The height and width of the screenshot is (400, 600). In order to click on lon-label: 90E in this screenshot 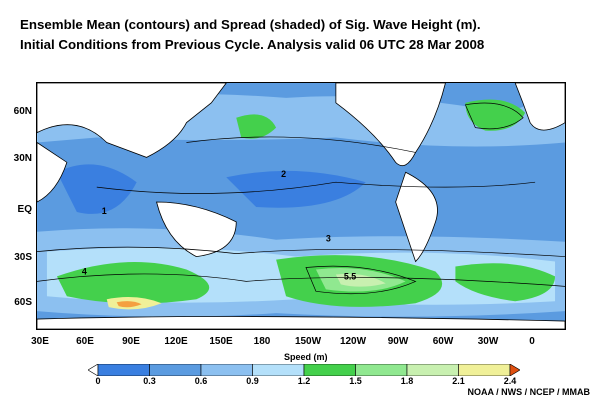, I will do `click(131, 341)`.